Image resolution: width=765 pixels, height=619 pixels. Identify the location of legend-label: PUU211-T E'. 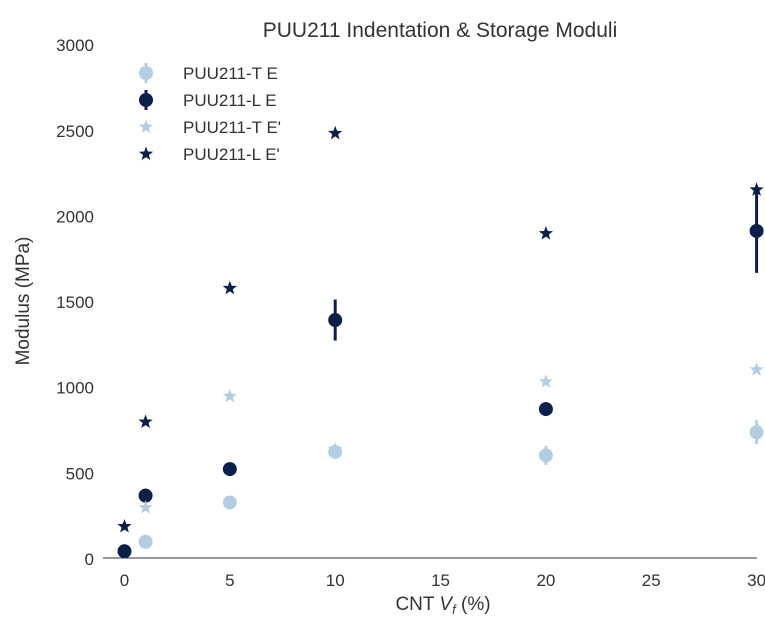
(232, 127).